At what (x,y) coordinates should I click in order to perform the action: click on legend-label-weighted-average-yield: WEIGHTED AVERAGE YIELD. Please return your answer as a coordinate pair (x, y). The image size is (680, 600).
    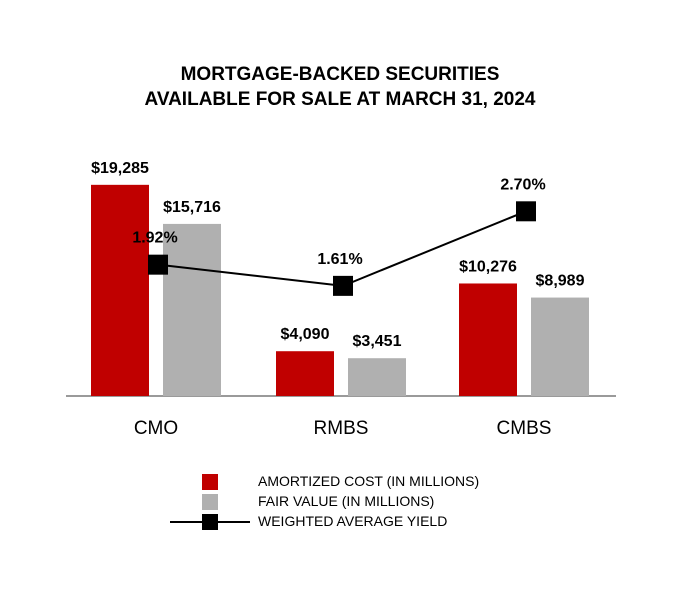
    Looking at the image, I should click on (353, 521).